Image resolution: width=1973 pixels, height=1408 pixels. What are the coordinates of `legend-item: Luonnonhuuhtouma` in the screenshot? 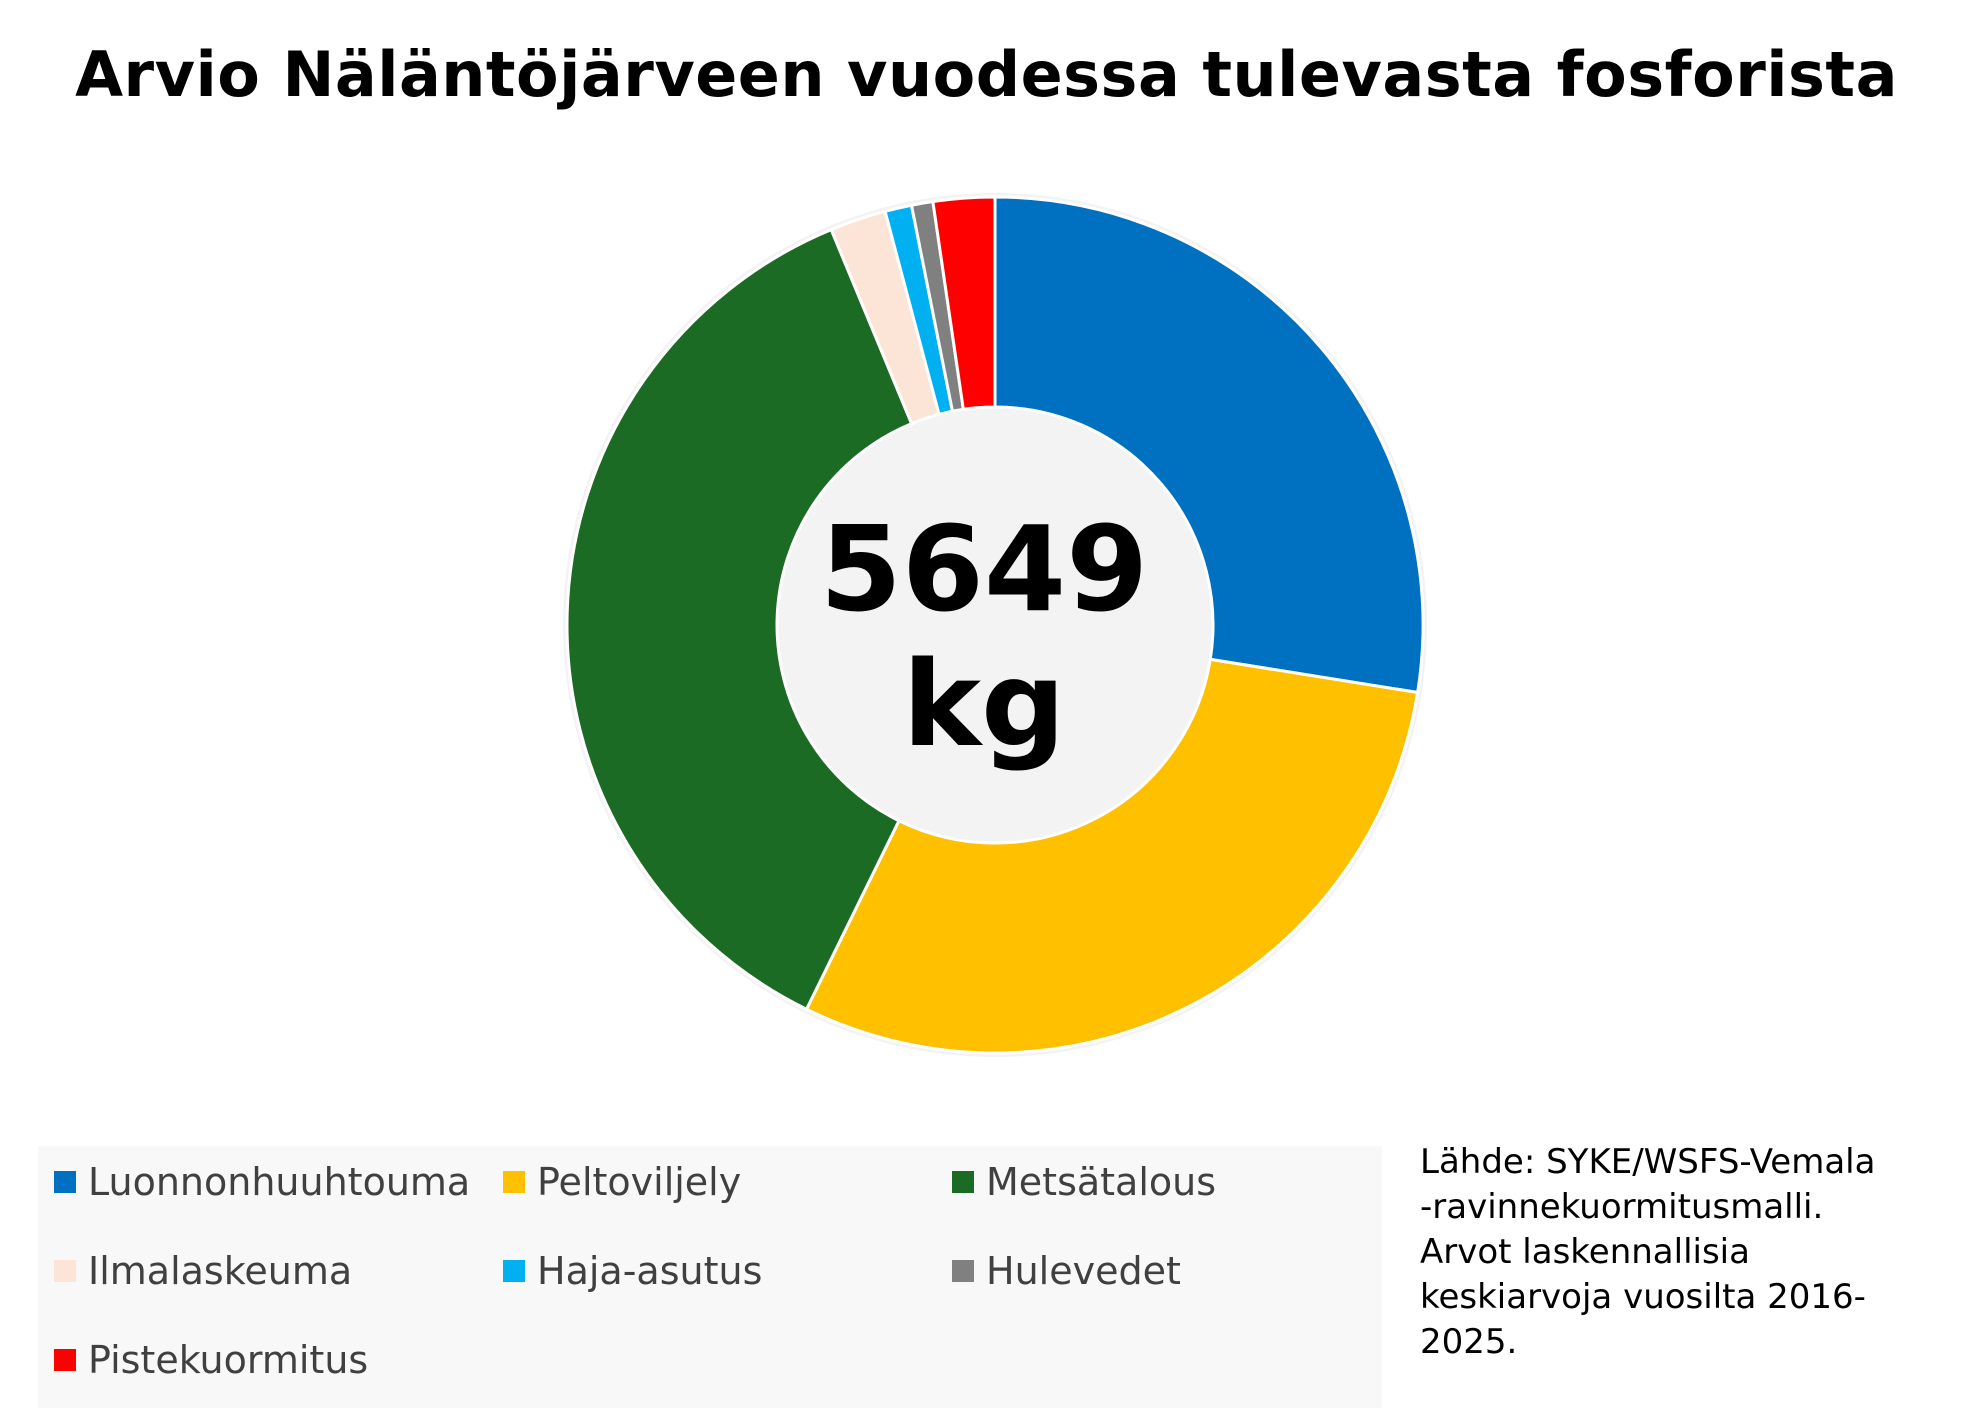 It's located at (262, 1182).